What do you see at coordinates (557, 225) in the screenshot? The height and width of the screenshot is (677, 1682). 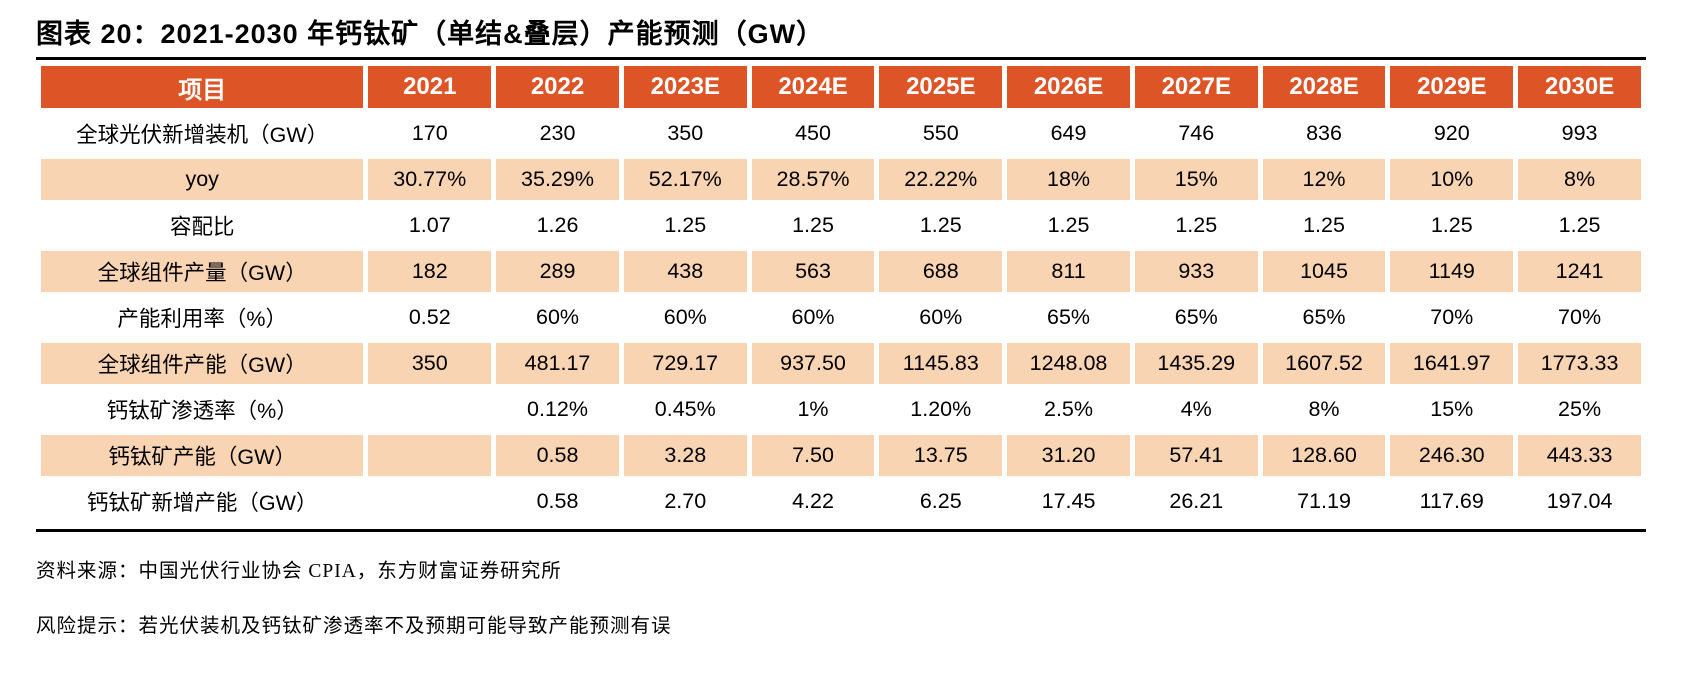 I see `table-cell: 1.26` at bounding box center [557, 225].